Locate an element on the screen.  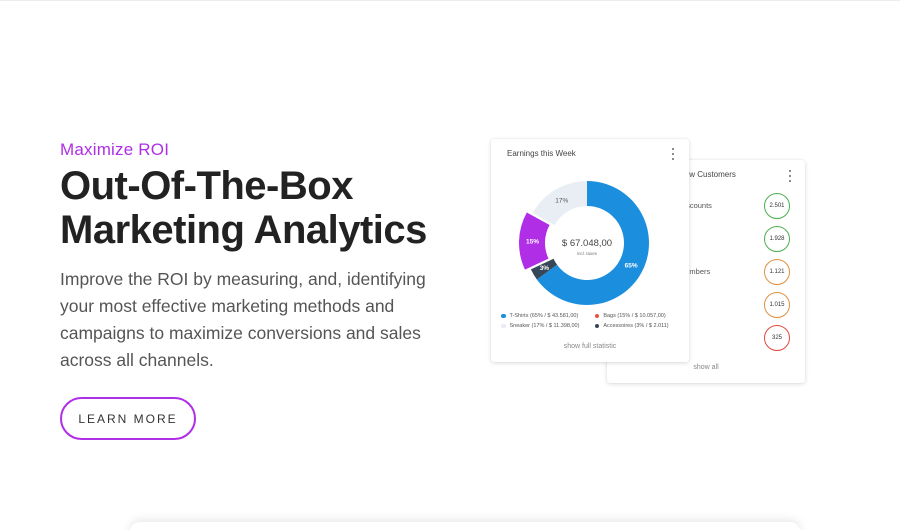
show-all-link: show all is located at coordinates (706, 367).